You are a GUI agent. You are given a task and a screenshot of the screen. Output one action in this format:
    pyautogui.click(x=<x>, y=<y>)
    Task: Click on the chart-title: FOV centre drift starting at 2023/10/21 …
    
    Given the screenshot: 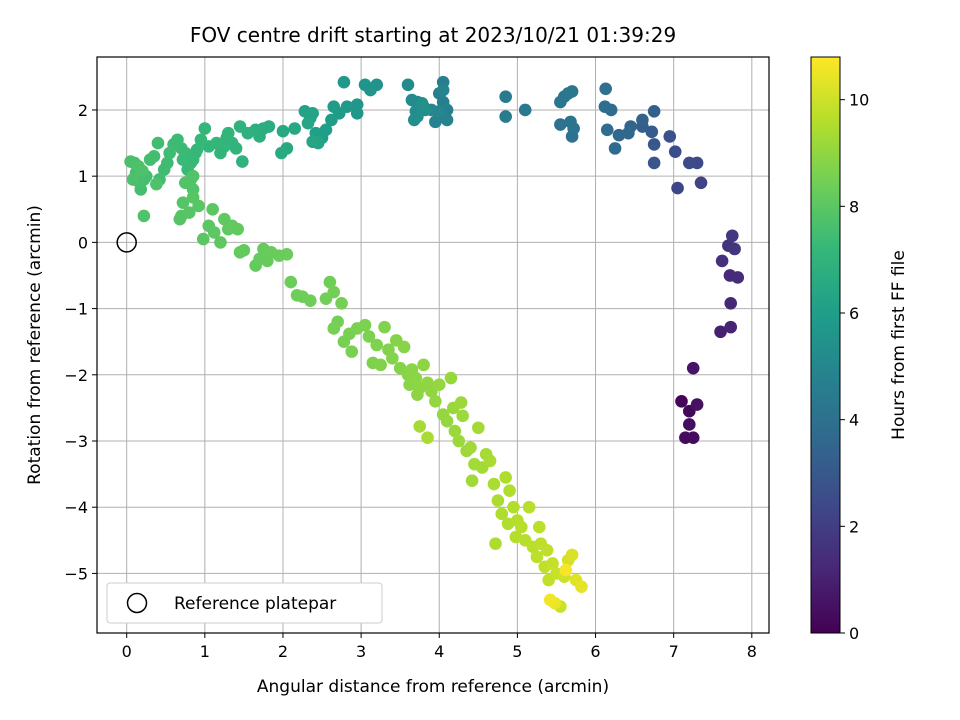 What is the action you would take?
    pyautogui.click(x=433, y=35)
    